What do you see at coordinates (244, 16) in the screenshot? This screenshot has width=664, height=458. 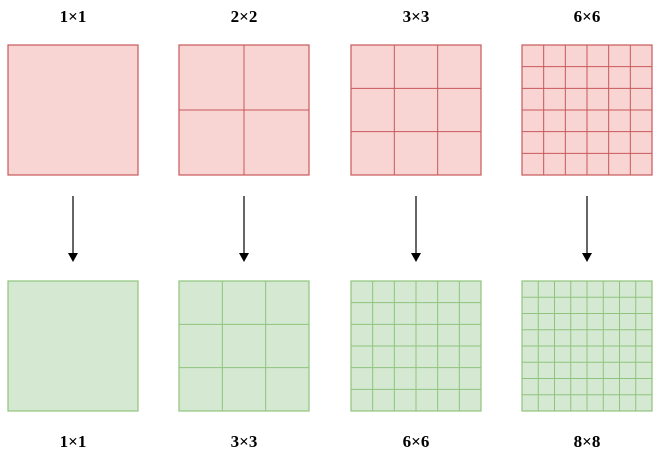 I see `top-grid-label-2: 2×2` at bounding box center [244, 16].